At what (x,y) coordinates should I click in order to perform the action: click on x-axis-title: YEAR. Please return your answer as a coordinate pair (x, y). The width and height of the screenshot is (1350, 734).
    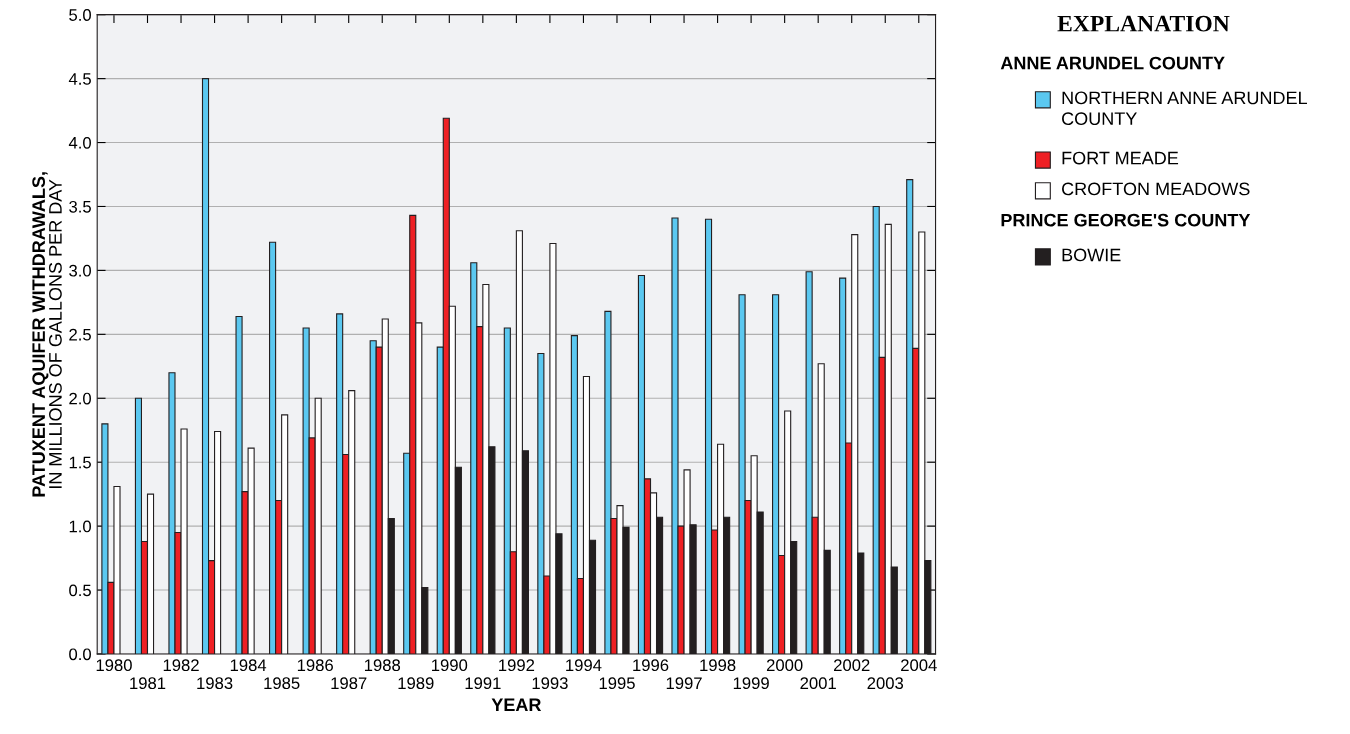
    Looking at the image, I should click on (516, 704).